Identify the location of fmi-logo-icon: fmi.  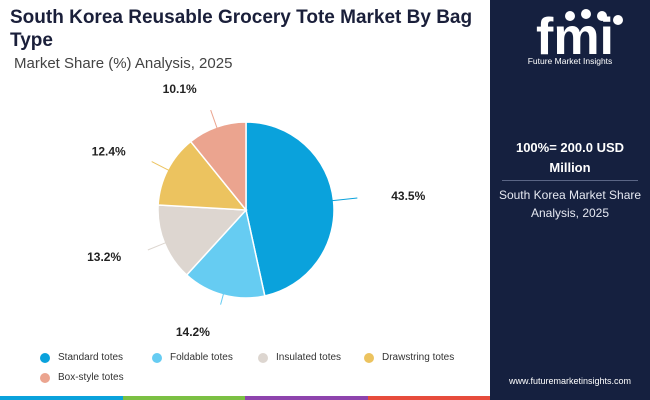
(579, 37).